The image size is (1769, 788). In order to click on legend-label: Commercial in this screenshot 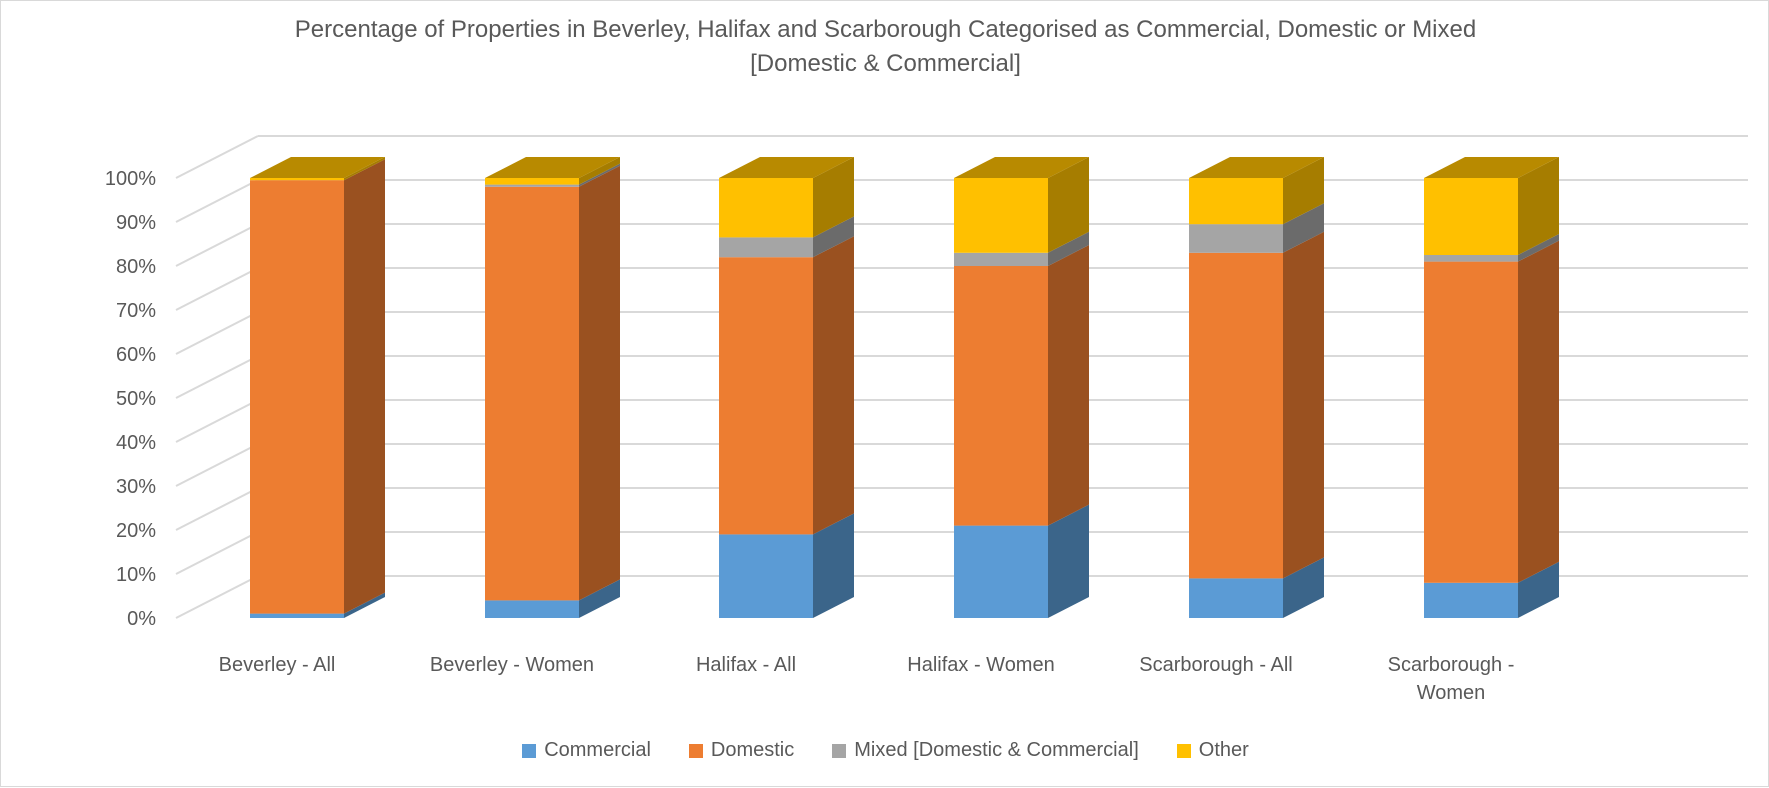, I will do `click(597, 750)`.